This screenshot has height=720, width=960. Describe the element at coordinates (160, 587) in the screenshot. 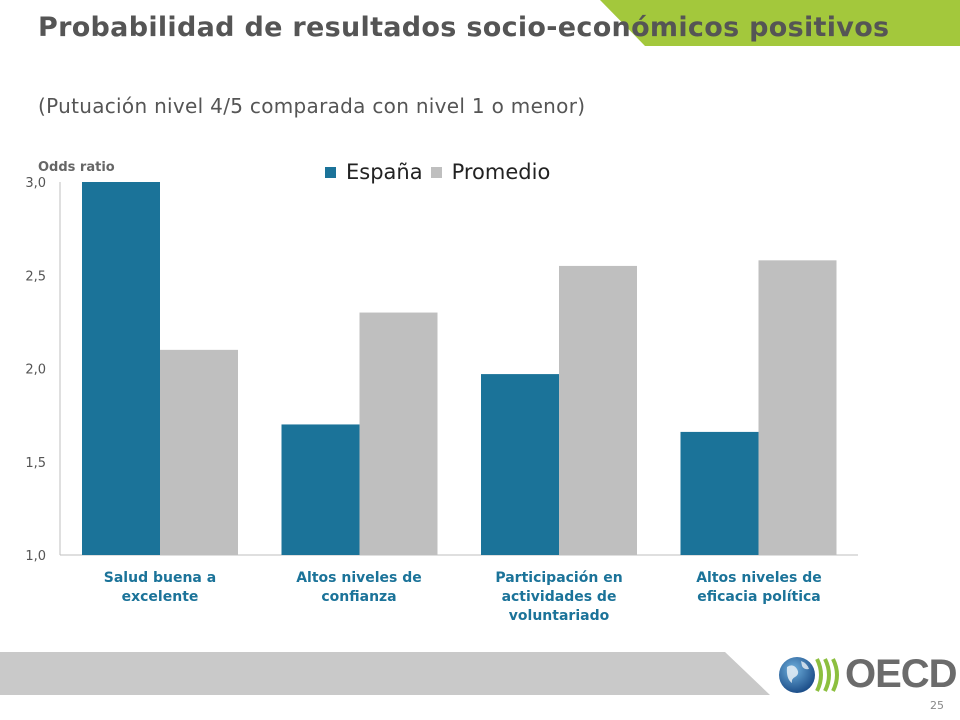

I see `category-label-salud: Salud buena a excelente` at that location.